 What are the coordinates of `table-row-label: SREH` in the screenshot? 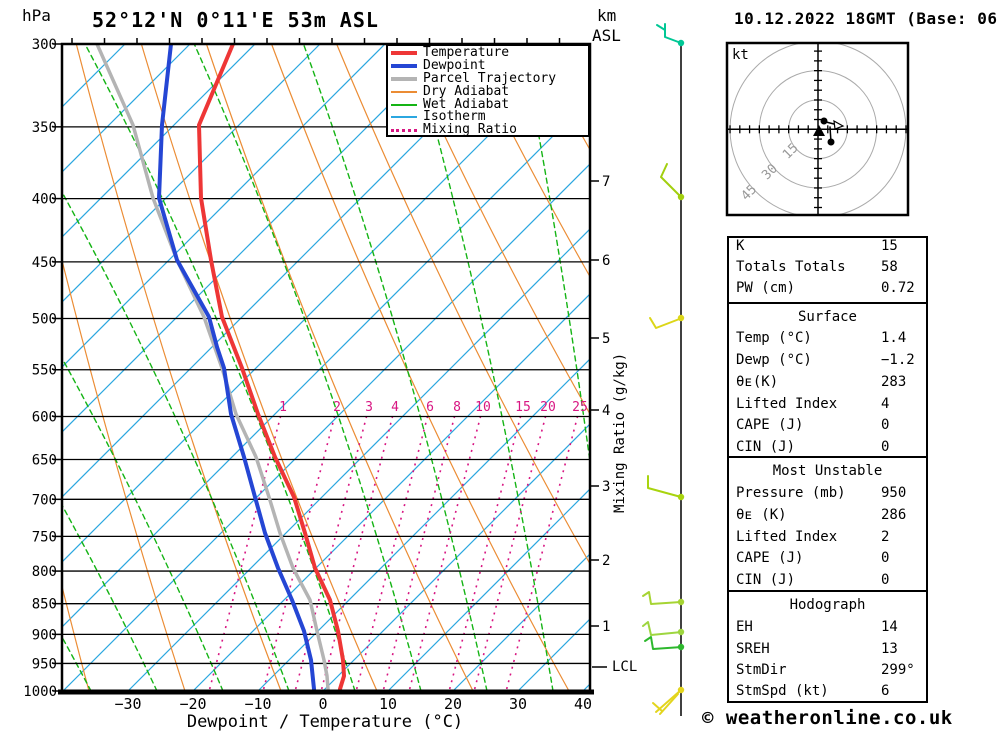 It's located at (753, 649).